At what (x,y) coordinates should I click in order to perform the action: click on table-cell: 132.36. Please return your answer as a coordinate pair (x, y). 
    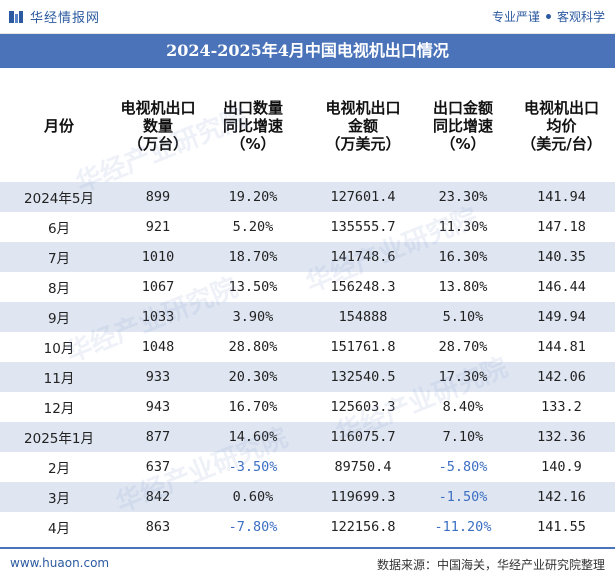
    Looking at the image, I should click on (561, 437).